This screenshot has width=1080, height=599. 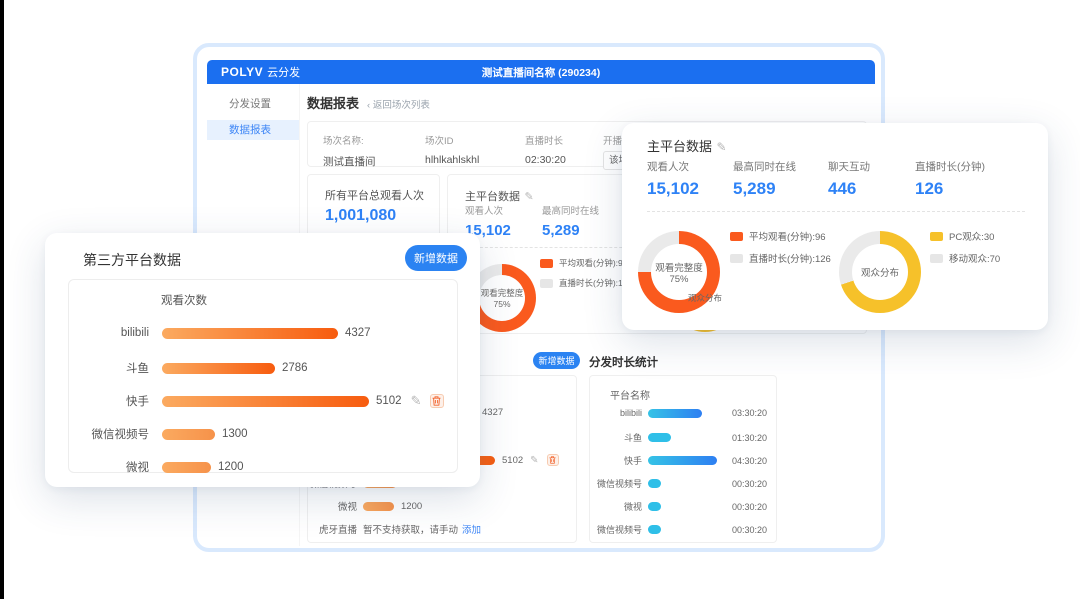 What do you see at coordinates (695, 438) in the screenshot?
I see `duration-row-douyu: 斗鱼 01:30:20` at bounding box center [695, 438].